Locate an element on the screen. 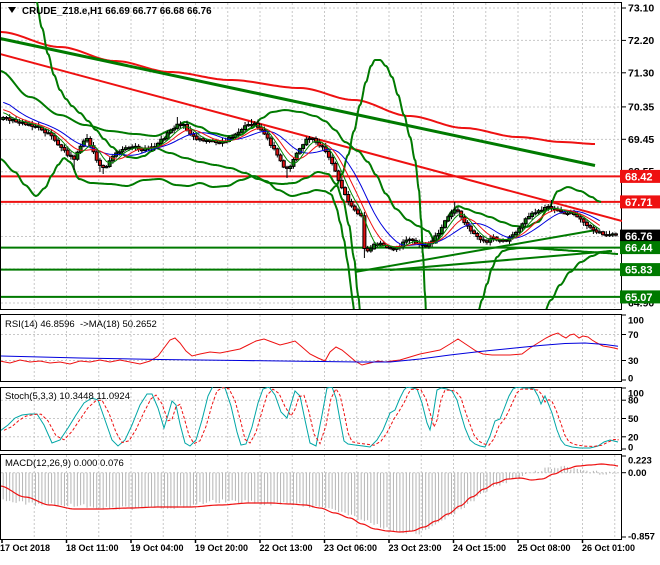 This screenshot has height=565, width=660. svg-text: 70 is located at coordinates (633, 335).